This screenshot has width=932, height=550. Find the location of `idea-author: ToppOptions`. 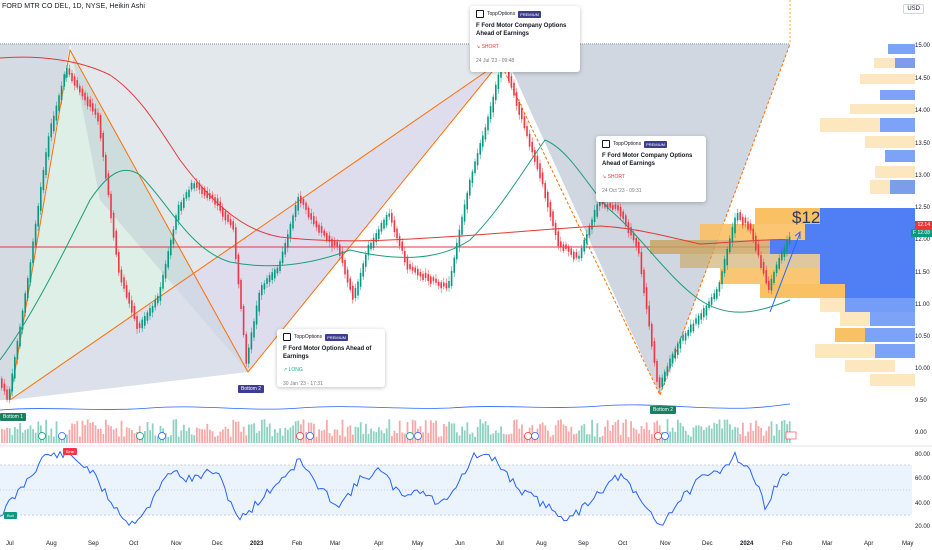

idea-author: ToppOptions is located at coordinates (308, 337).